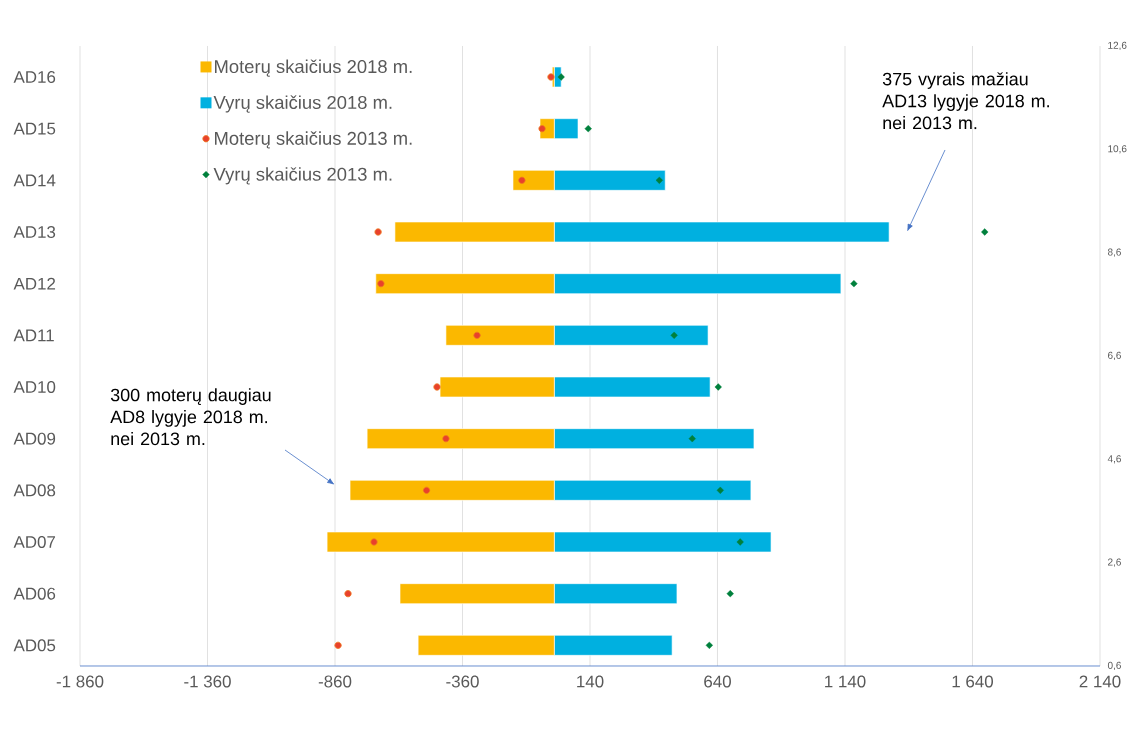 This screenshot has height=744, width=1137. I want to click on x-tick-label: 640, so click(717, 681).